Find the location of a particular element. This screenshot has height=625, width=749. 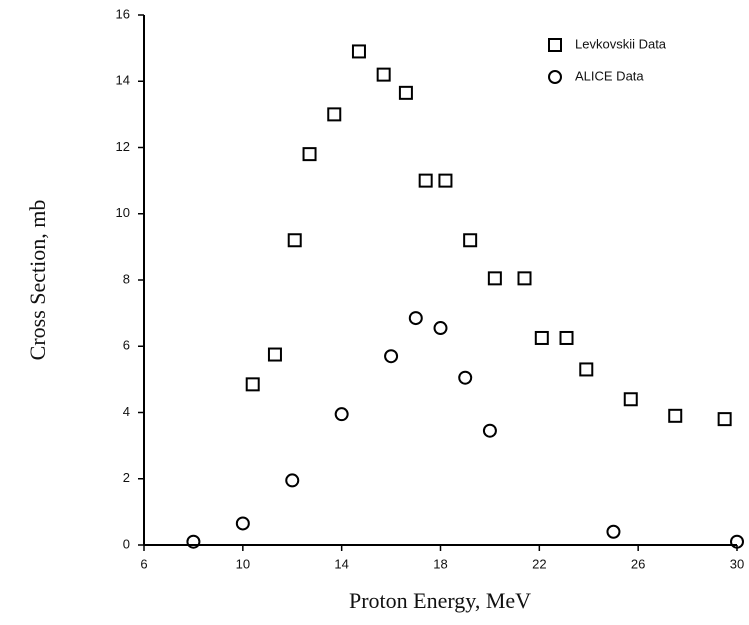

x-axis-title: Proton Energy, MeV is located at coordinates (440, 600).